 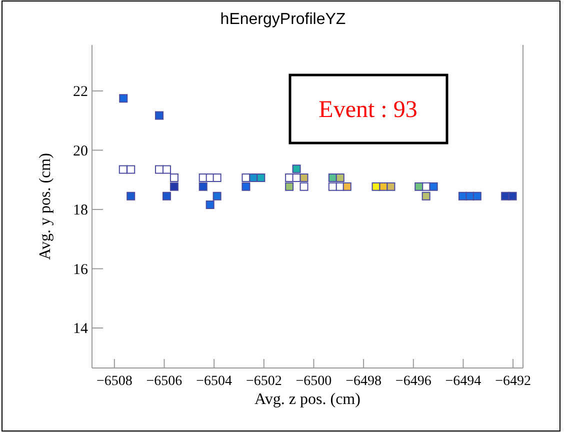 What do you see at coordinates (307, 399) in the screenshot?
I see `x-axis-title: Avg. z pos. (cm)` at bounding box center [307, 399].